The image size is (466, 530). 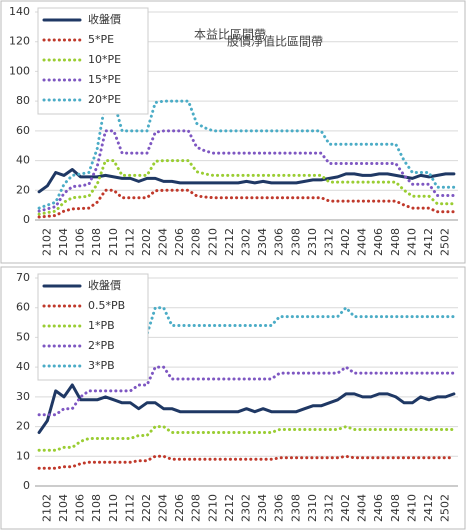 I want to click on y-tick-label: 30, so click(x=23, y=396).